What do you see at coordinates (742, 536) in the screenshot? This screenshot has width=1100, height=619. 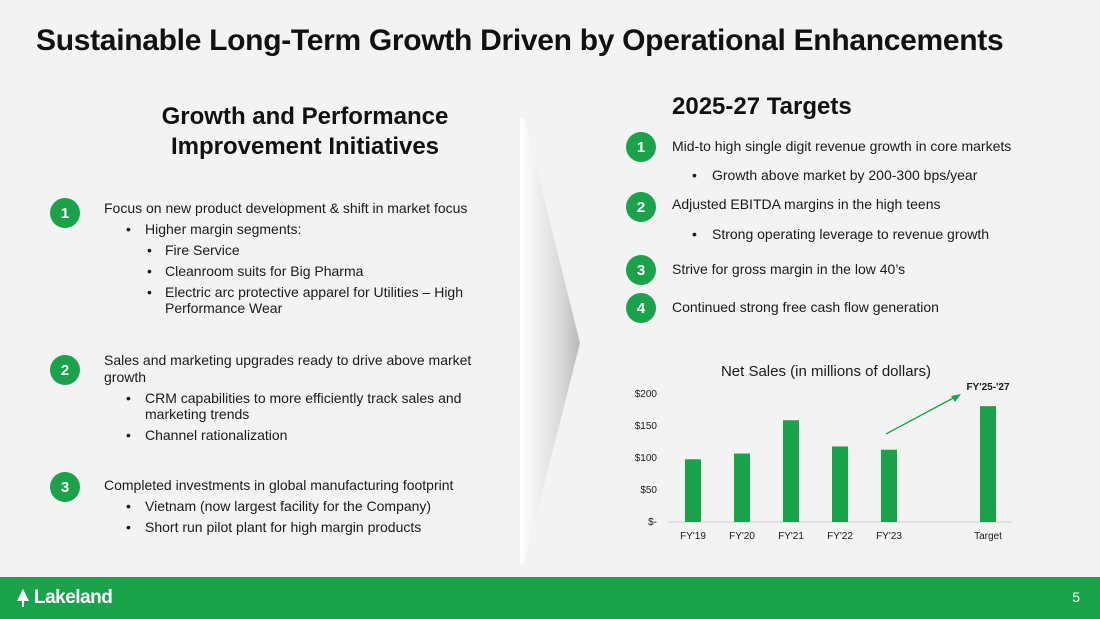 I see `x-tick-label: FY'20` at bounding box center [742, 536].